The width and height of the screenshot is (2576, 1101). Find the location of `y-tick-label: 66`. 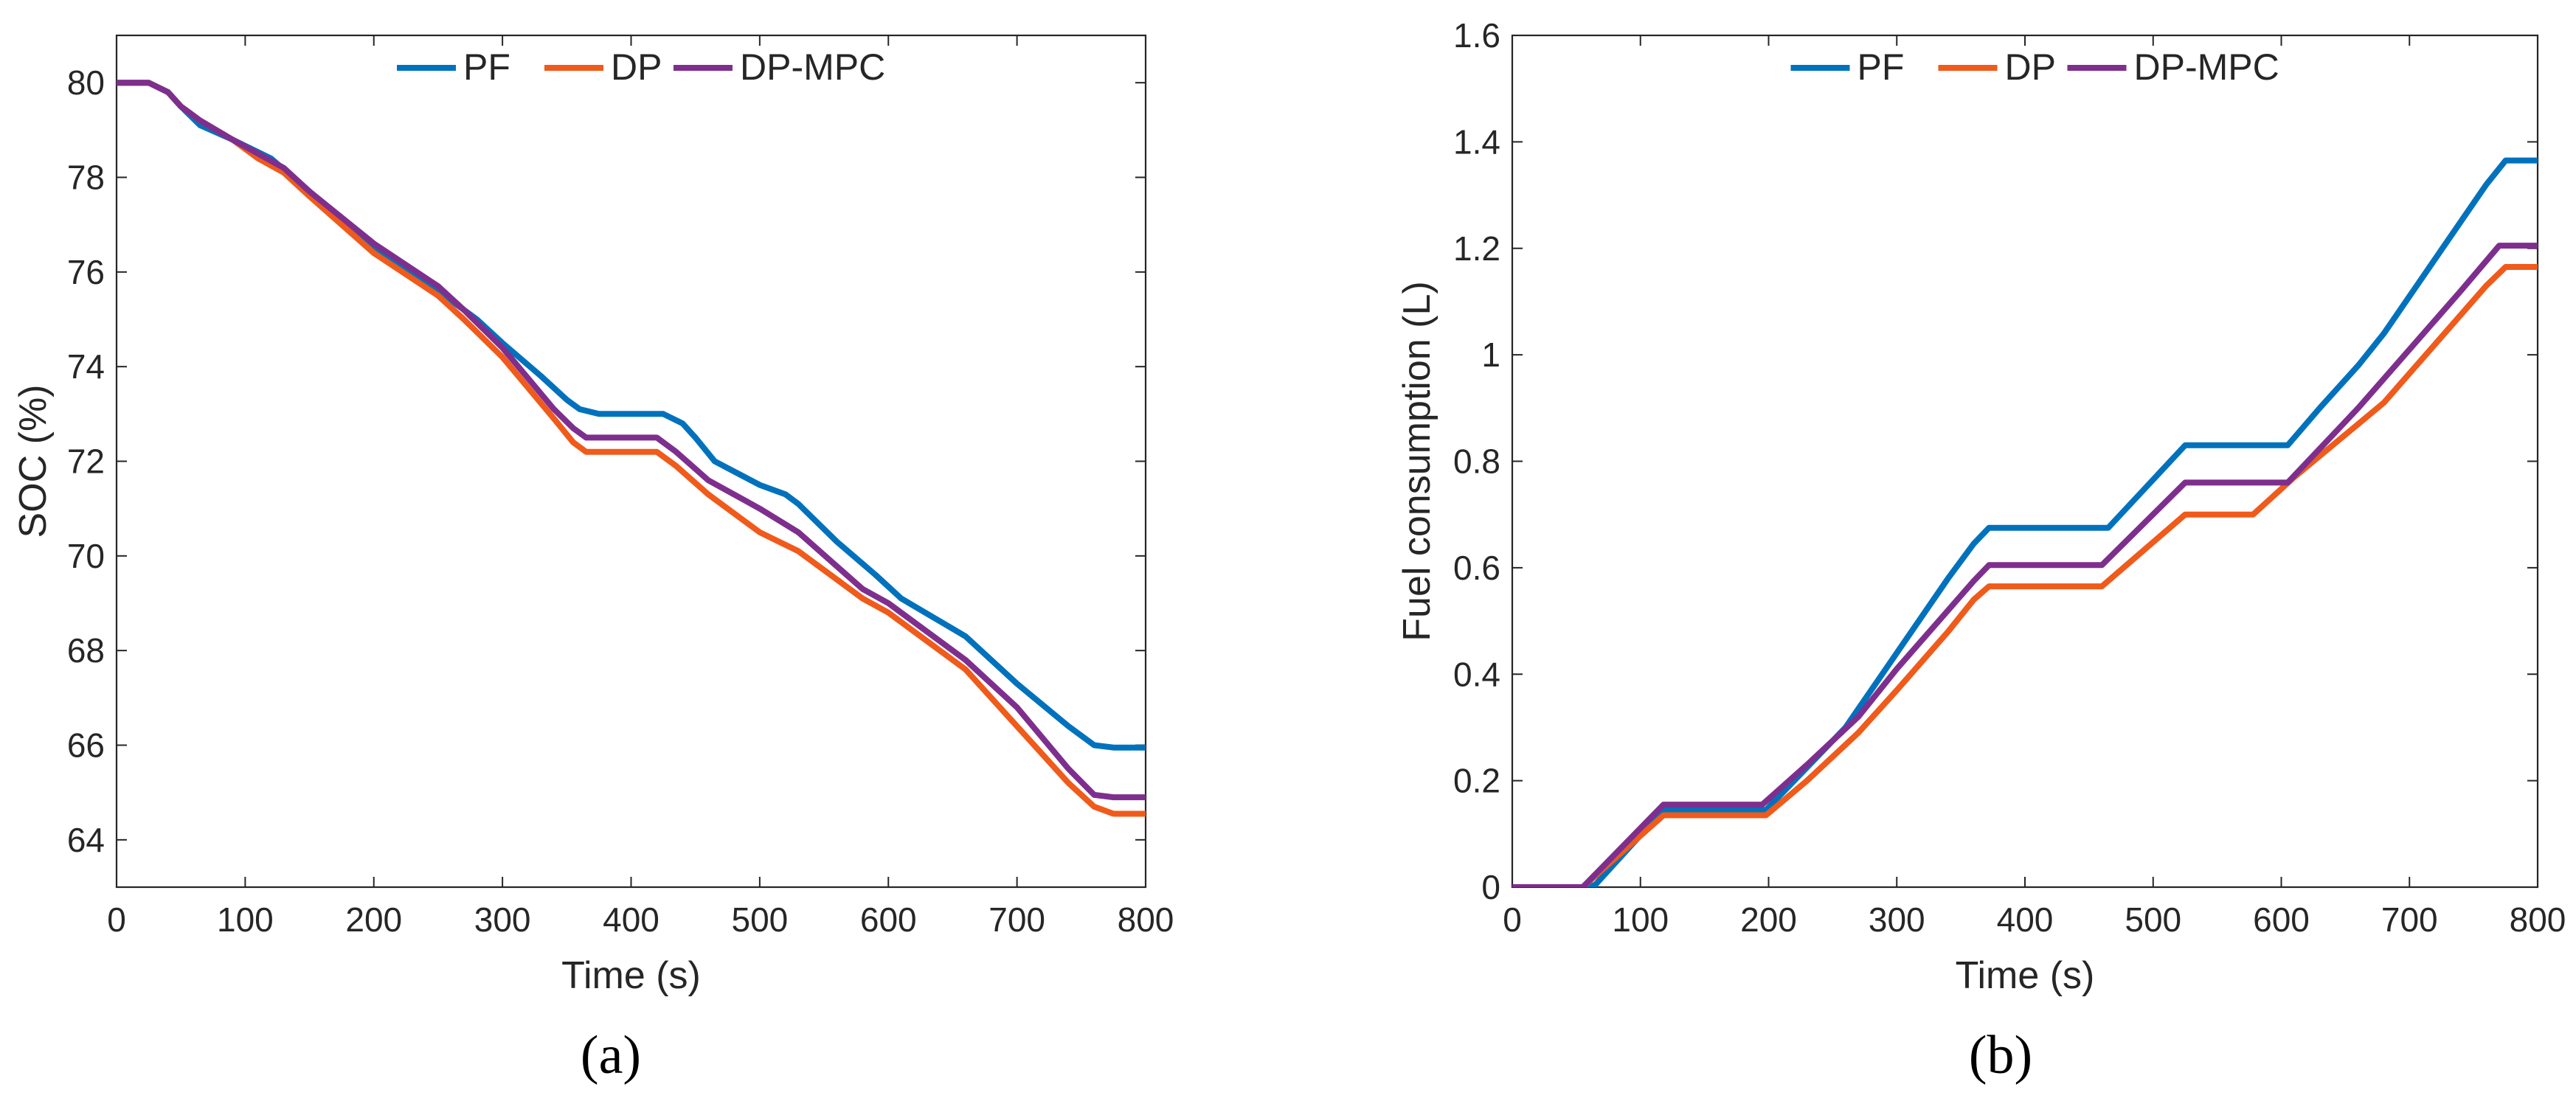

y-tick-label: 66 is located at coordinates (86, 745).